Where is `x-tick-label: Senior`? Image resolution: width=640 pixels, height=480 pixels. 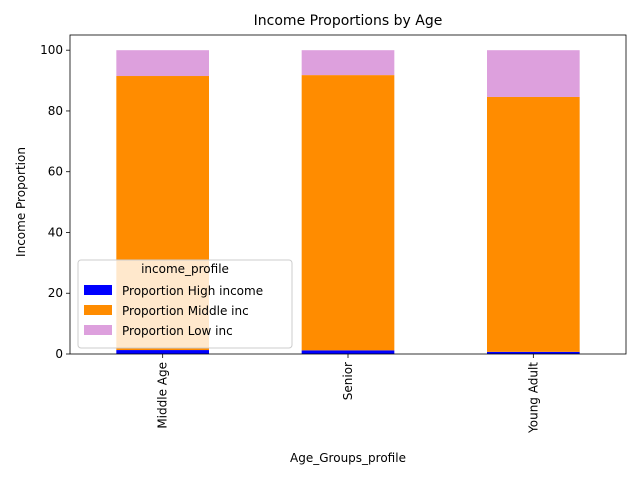 x-tick-label: Senior is located at coordinates (348, 381).